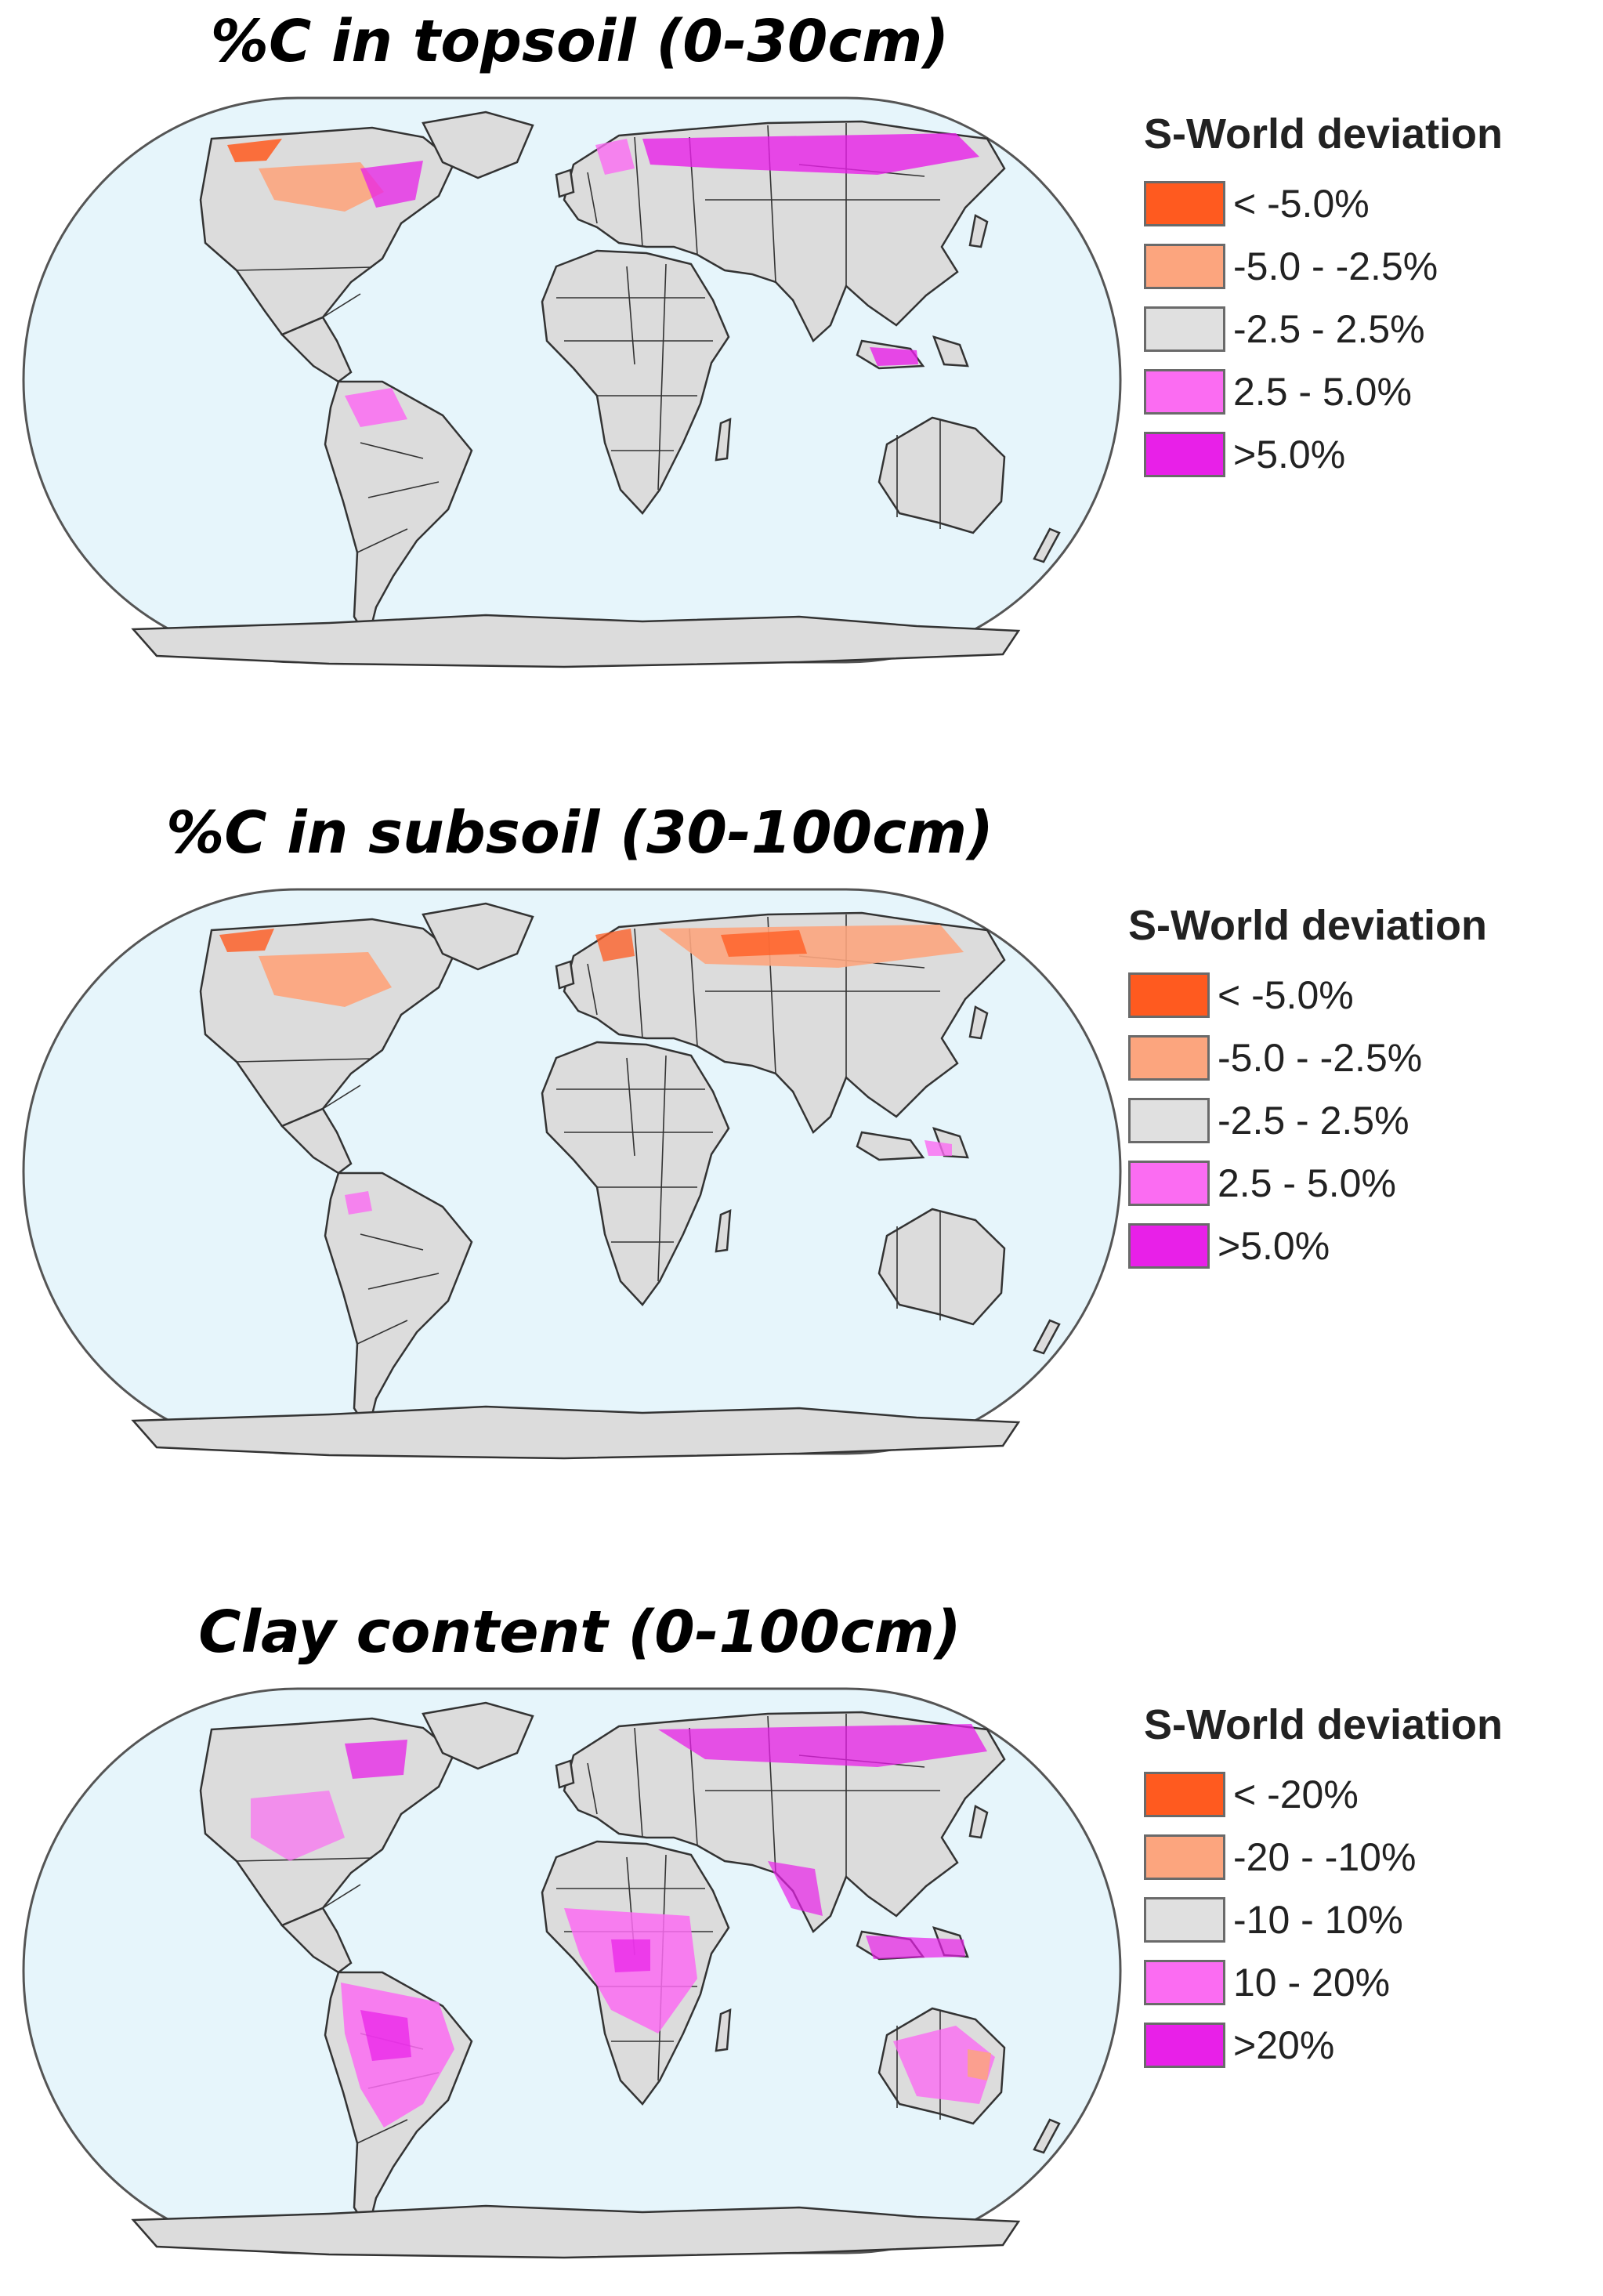 This screenshot has width=1603, height=2296. I want to click on map-title: %C in subsoil (30-100cm), so click(579, 833).